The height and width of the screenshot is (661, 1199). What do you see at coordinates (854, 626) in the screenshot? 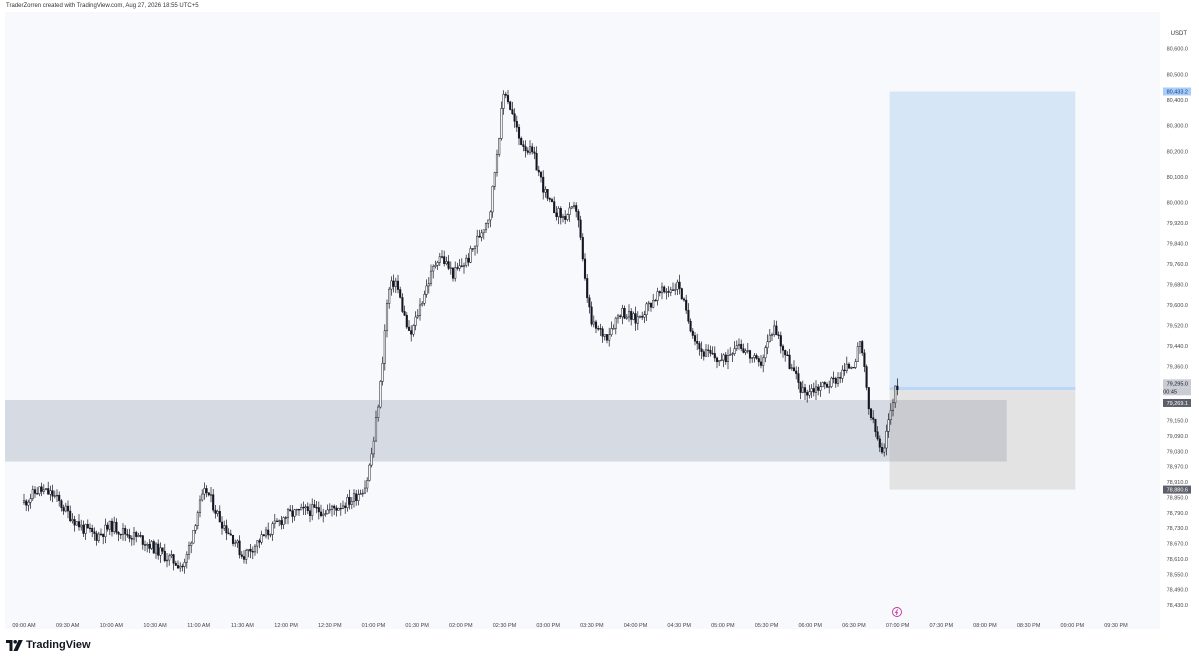
I see `time-tick-label: 06:30 PM` at bounding box center [854, 626].